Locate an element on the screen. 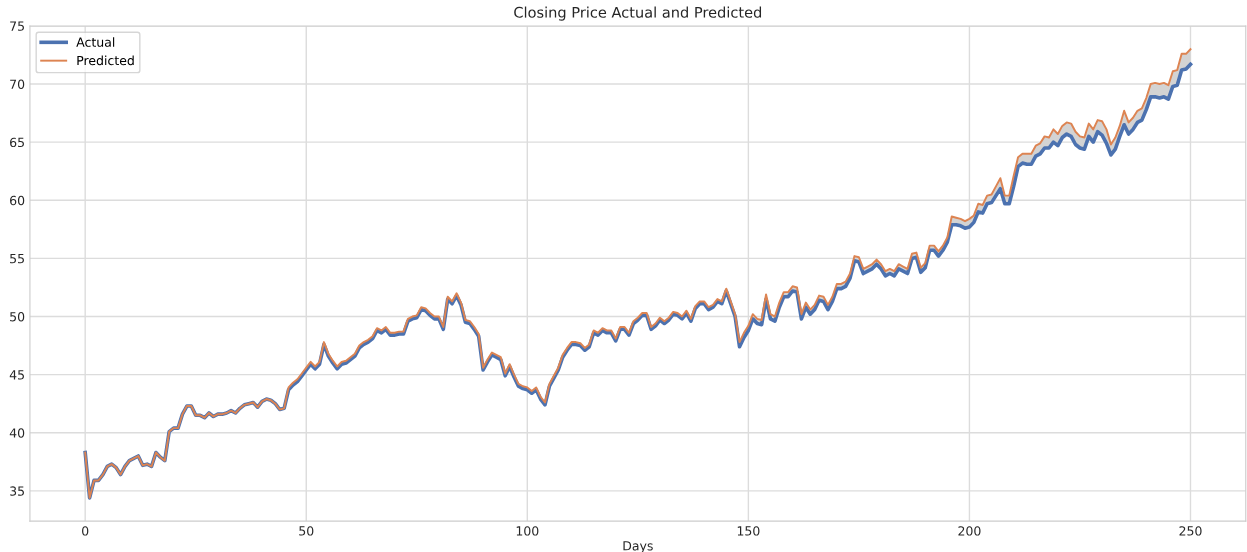 The height and width of the screenshot is (552, 1247). y-tick-label: 45 is located at coordinates (16, 375).